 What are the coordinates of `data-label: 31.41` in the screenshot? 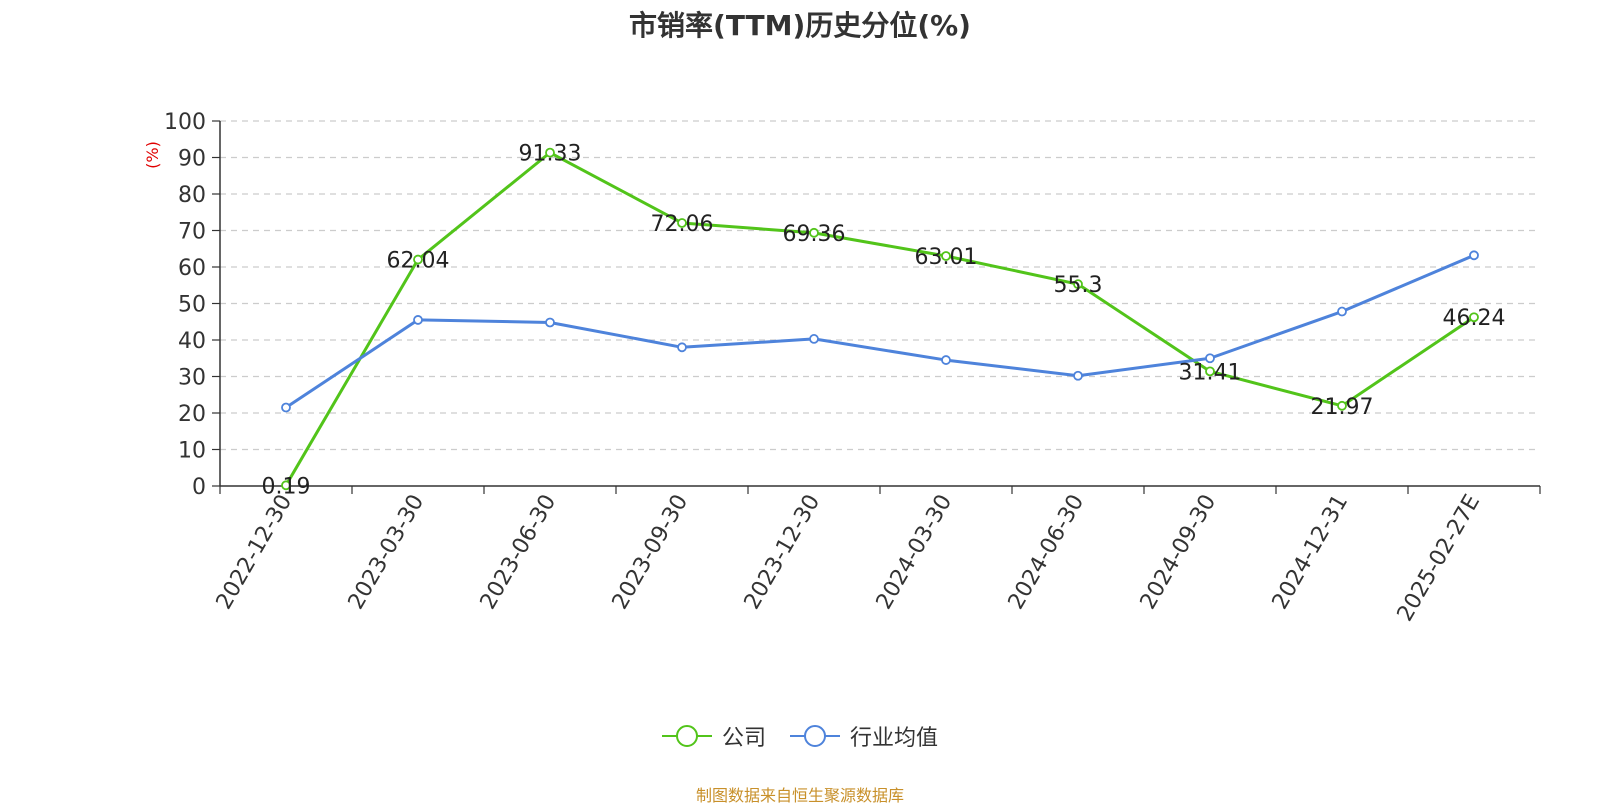 It's located at (1210, 372).